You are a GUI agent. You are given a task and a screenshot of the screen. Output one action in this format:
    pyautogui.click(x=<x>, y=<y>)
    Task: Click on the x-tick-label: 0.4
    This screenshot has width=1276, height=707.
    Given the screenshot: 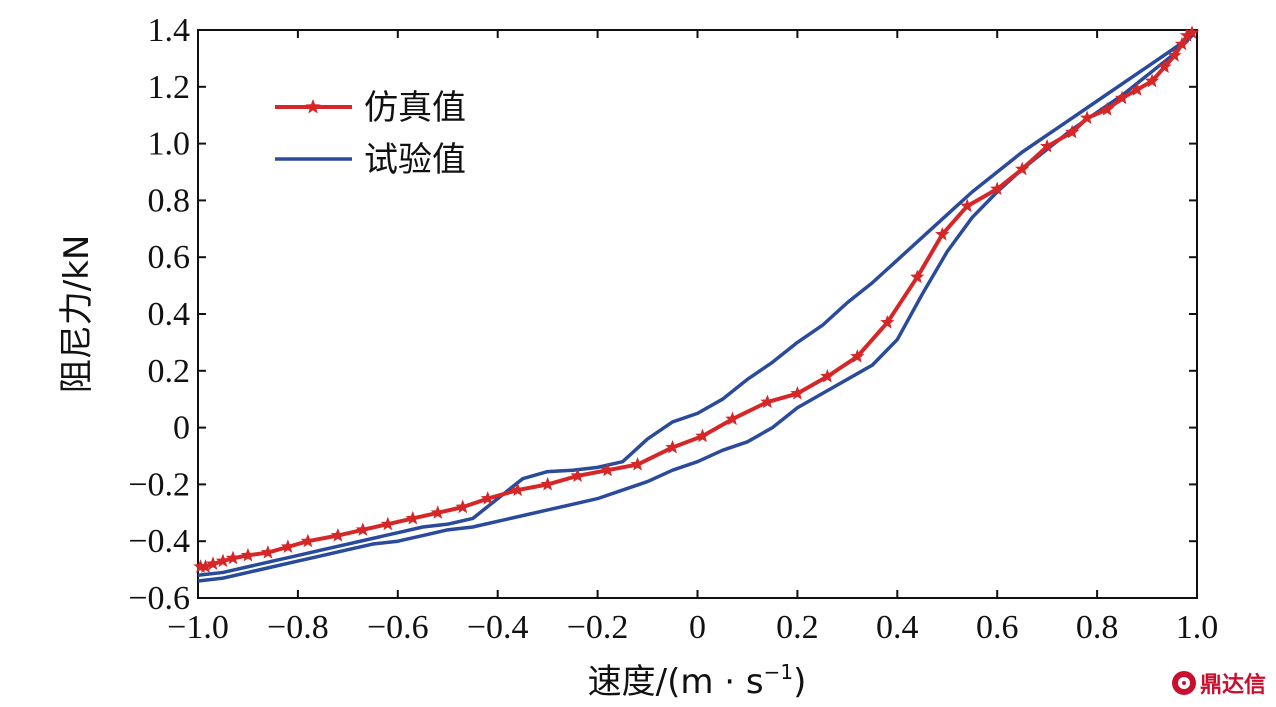 What is the action you would take?
    pyautogui.click(x=897, y=627)
    